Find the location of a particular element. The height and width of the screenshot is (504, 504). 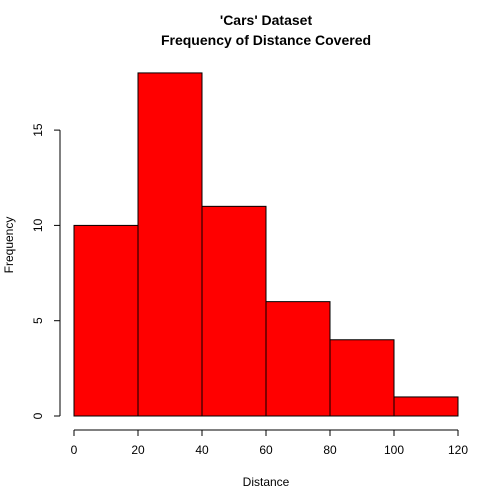

x-tick-label: 0 is located at coordinates (74, 450).